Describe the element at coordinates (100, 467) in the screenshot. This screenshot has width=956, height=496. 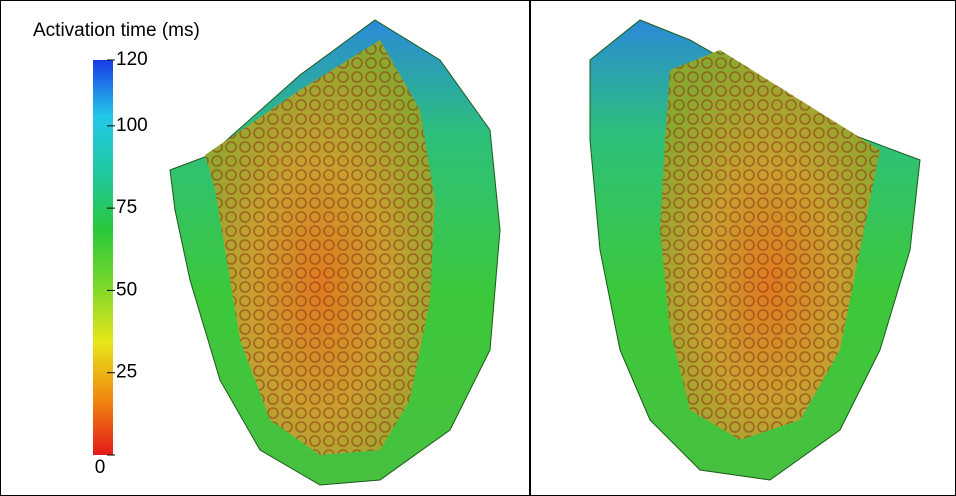
I see `tick-label: 0` at that location.